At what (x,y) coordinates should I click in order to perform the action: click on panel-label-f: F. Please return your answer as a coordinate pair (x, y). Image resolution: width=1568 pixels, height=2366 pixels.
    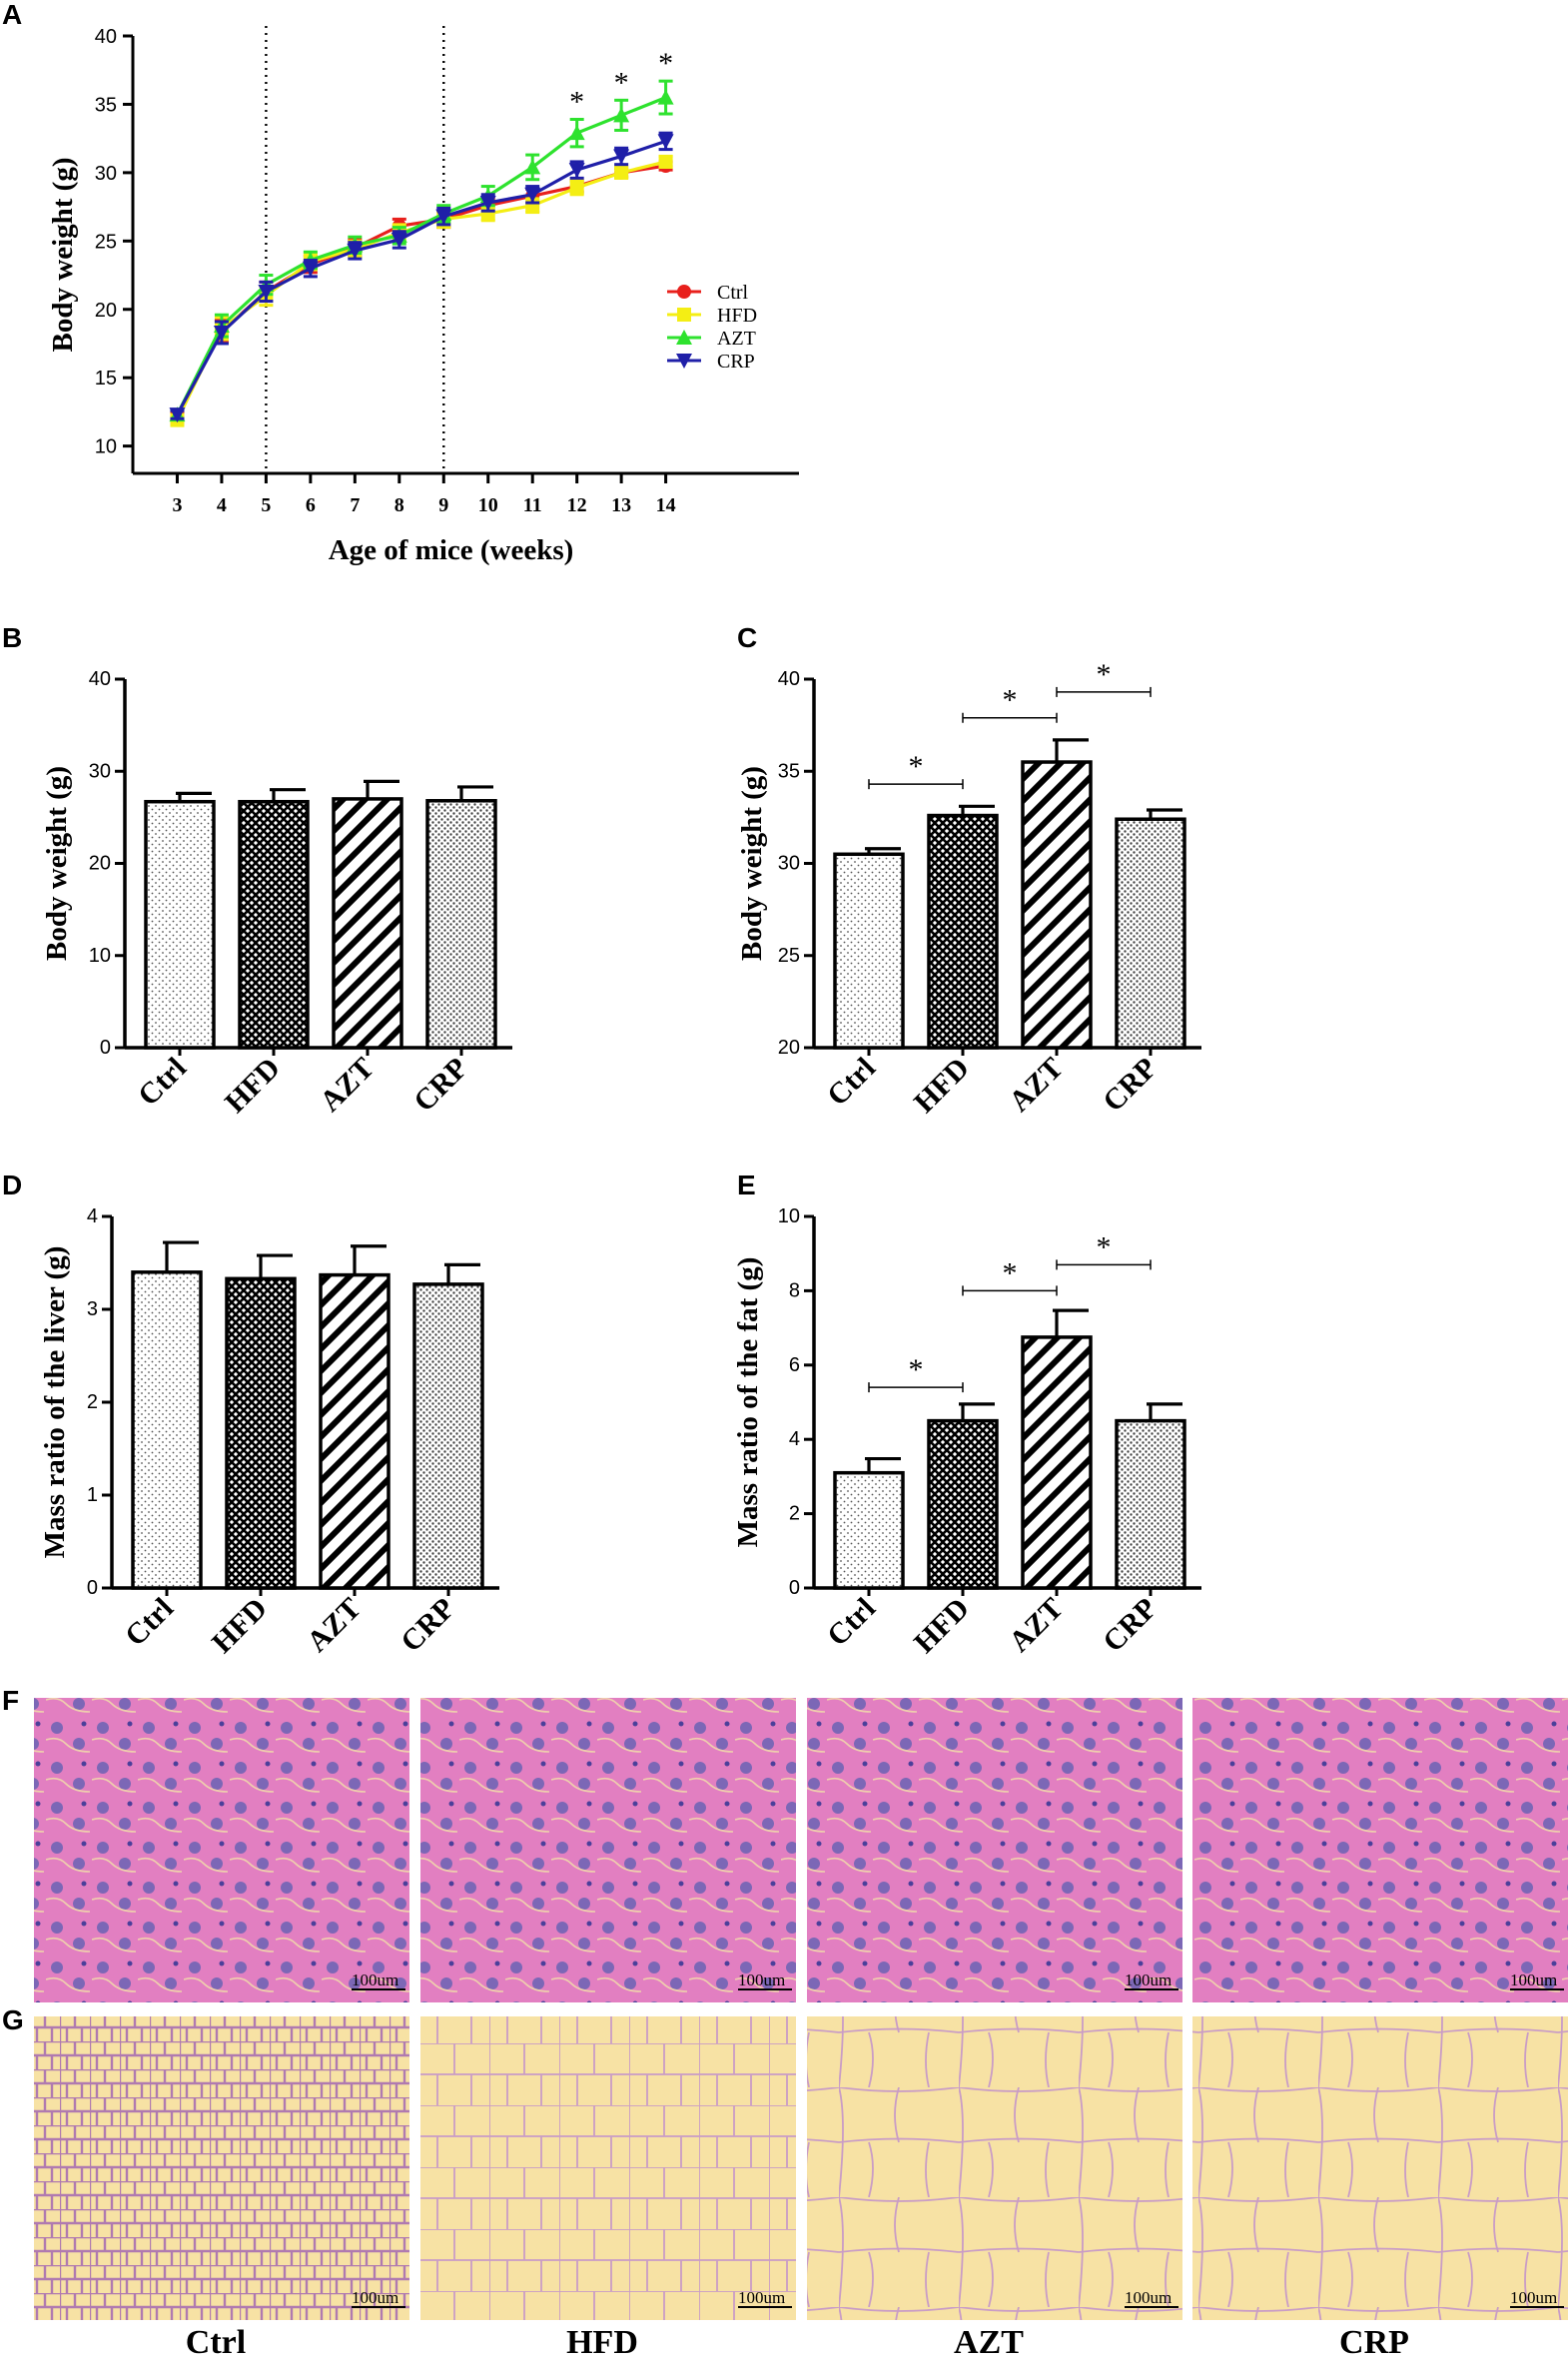
    Looking at the image, I should click on (10, 1700).